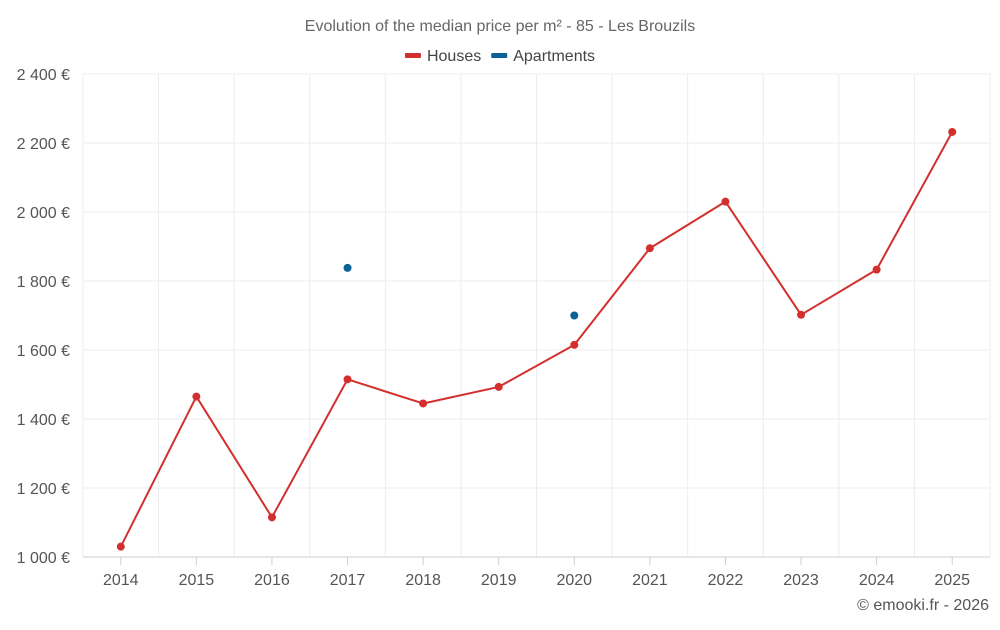 This screenshot has width=1000, height=630. Describe the element at coordinates (499, 580) in the screenshot. I see `x-tick-label: 2019` at that location.